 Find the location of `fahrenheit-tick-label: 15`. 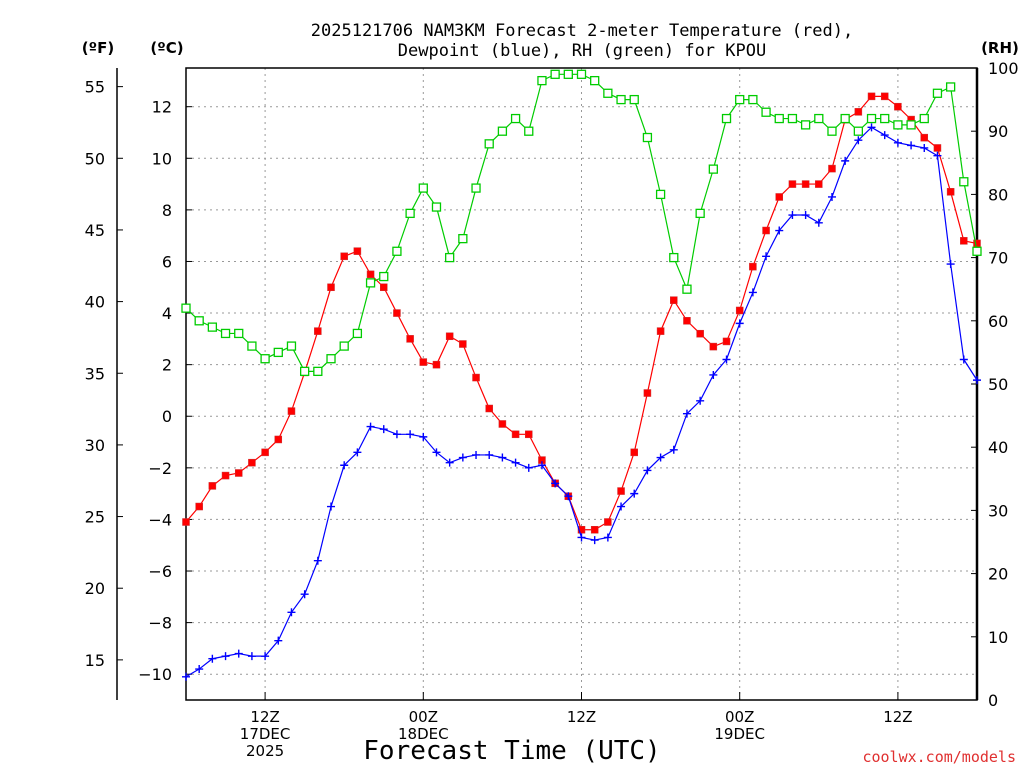

fahrenheit-tick-label: 15 is located at coordinates (95, 660).